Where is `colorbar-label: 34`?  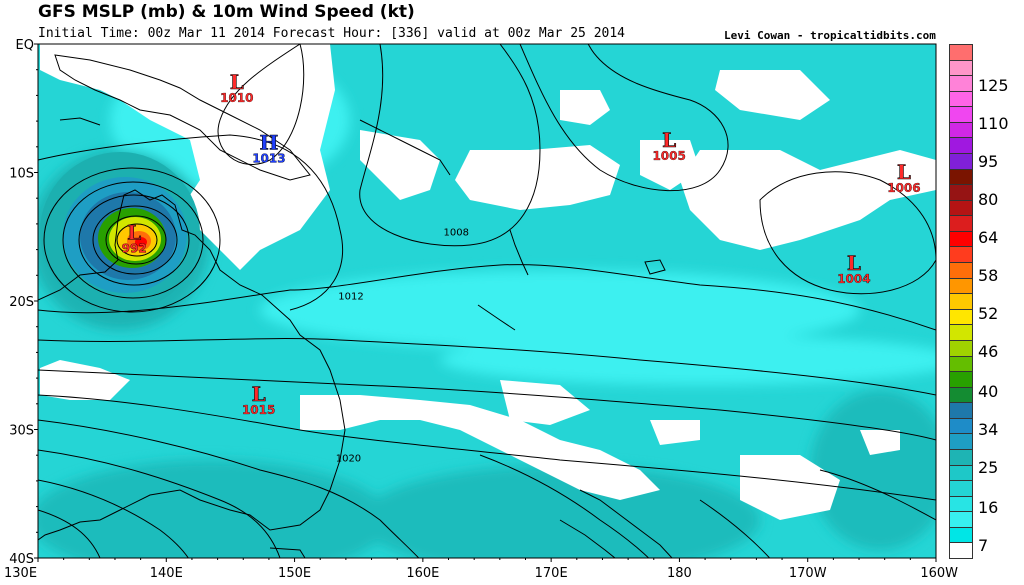 colorbar-label: 34 is located at coordinates (988, 429).